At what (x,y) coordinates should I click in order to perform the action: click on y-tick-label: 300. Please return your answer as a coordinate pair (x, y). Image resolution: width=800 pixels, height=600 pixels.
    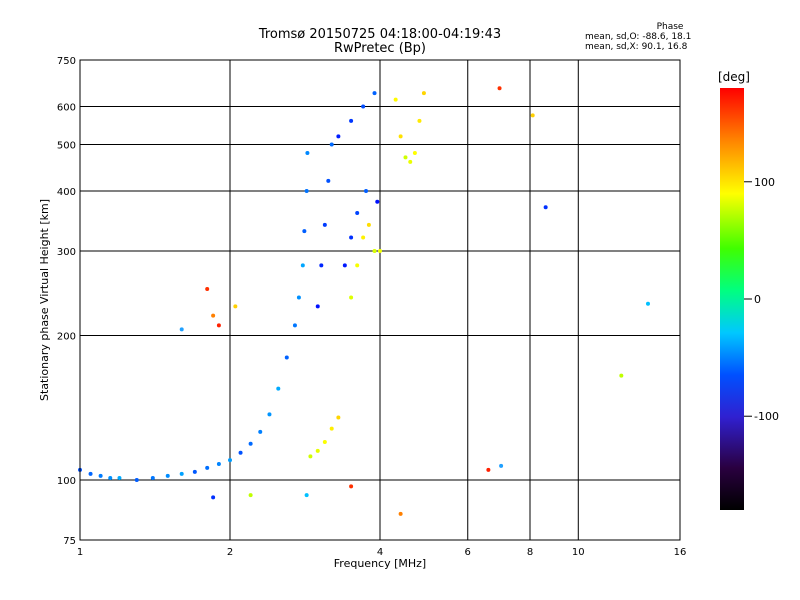
    Looking at the image, I should click on (66, 252).